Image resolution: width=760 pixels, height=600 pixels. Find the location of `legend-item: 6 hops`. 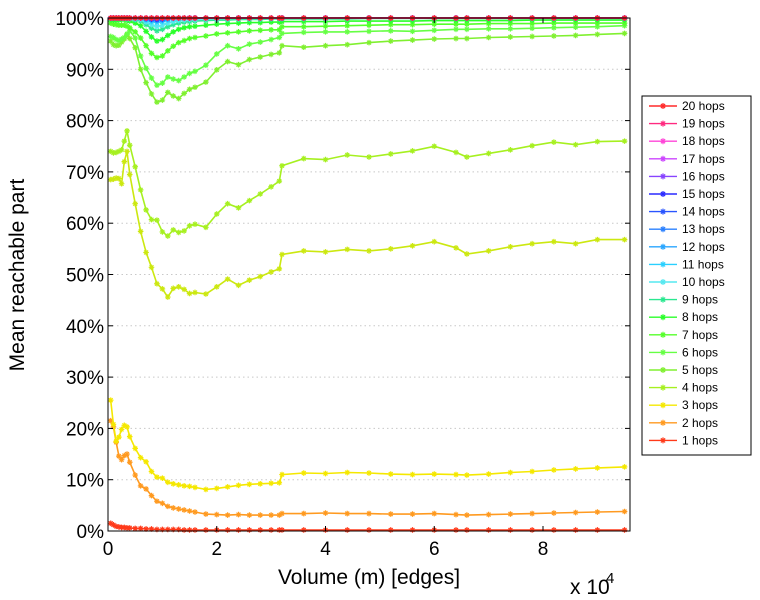

legend-item: 6 hops is located at coordinates (683, 352).